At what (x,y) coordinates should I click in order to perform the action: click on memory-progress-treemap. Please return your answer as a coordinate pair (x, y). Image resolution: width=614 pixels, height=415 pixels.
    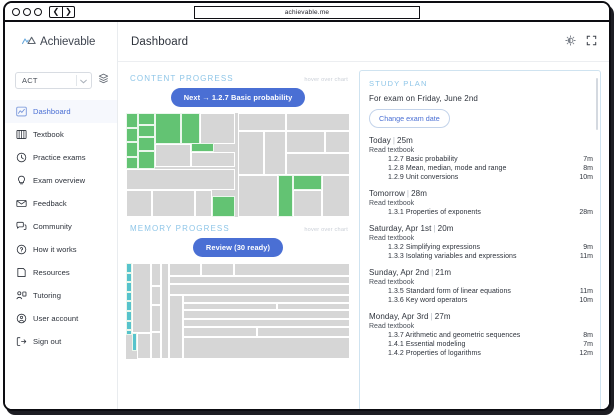
    Looking at the image, I should click on (238, 311).